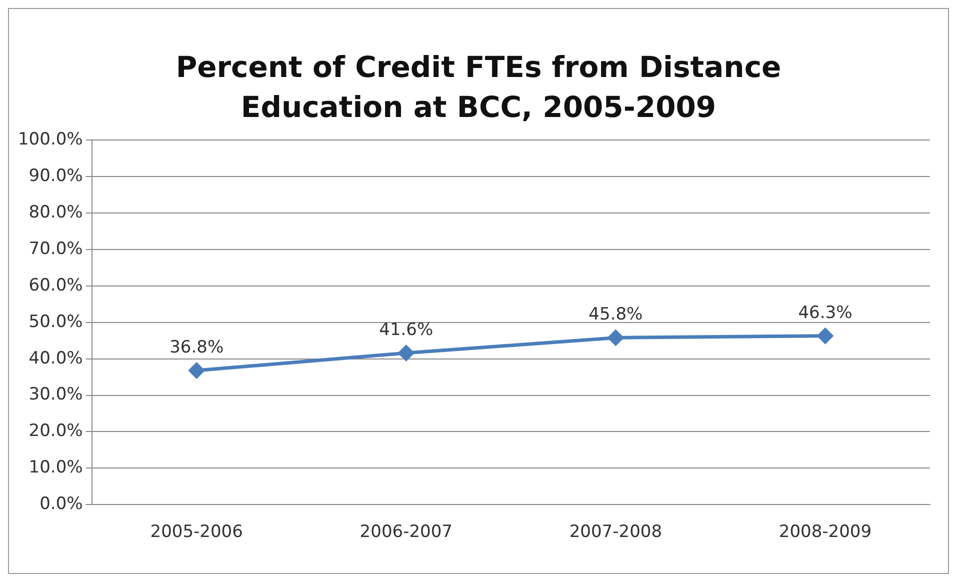 The image size is (959, 584). Describe the element at coordinates (55, 322) in the screenshot. I see `y-tick-label: 50.0%` at that location.